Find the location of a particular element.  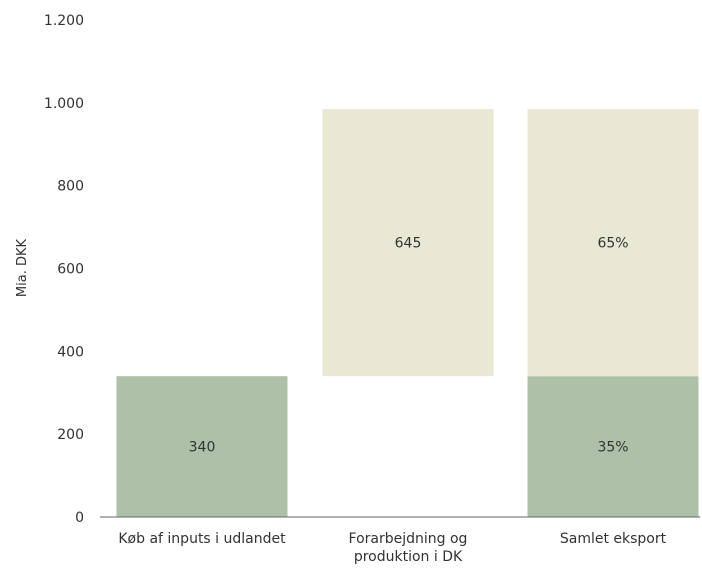

x-category-label: Forarbejdning og produktion i DK is located at coordinates (408, 548).